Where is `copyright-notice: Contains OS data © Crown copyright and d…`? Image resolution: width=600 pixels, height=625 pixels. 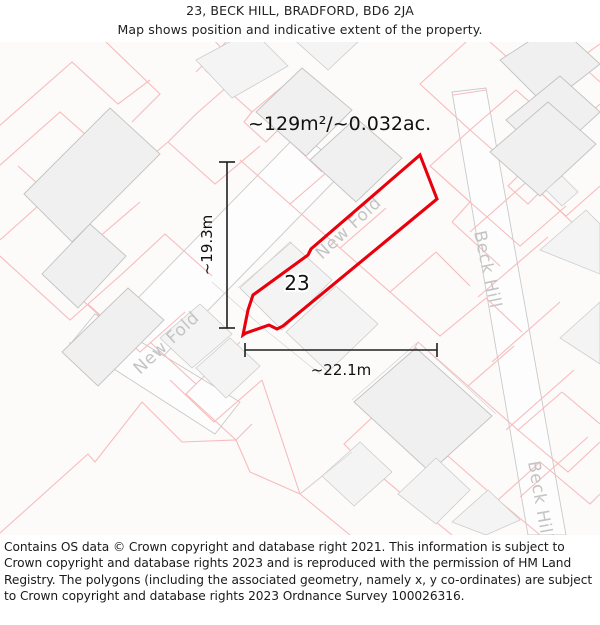 copyright-notice: Contains OS data © Crown copyright and d… is located at coordinates (298, 572).